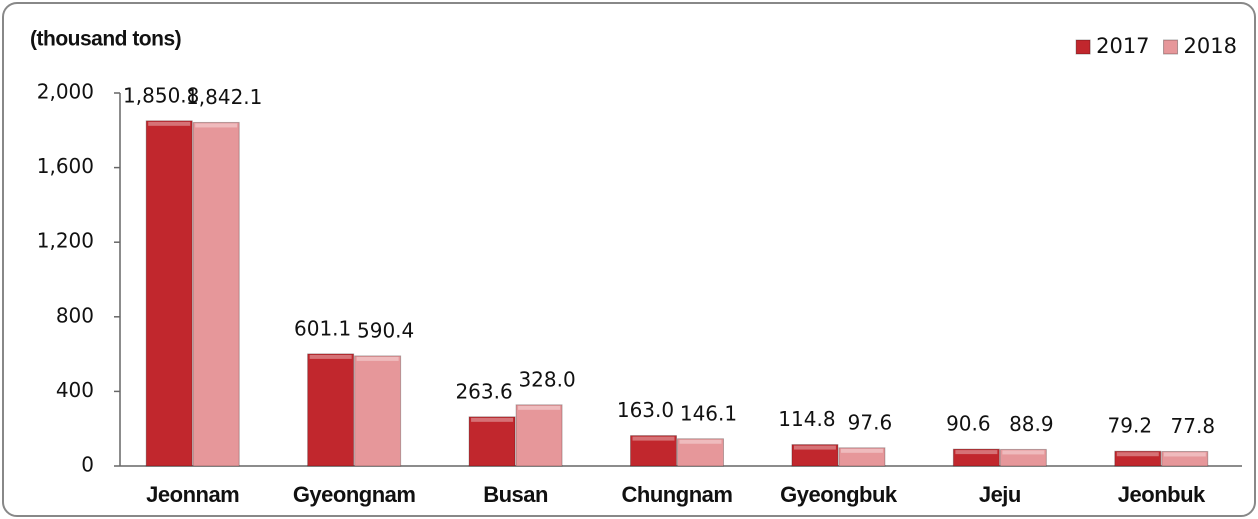 Image resolution: width=1258 pixels, height=519 pixels. What do you see at coordinates (1210, 46) in the screenshot?
I see `legend-label: 2018` at bounding box center [1210, 46].